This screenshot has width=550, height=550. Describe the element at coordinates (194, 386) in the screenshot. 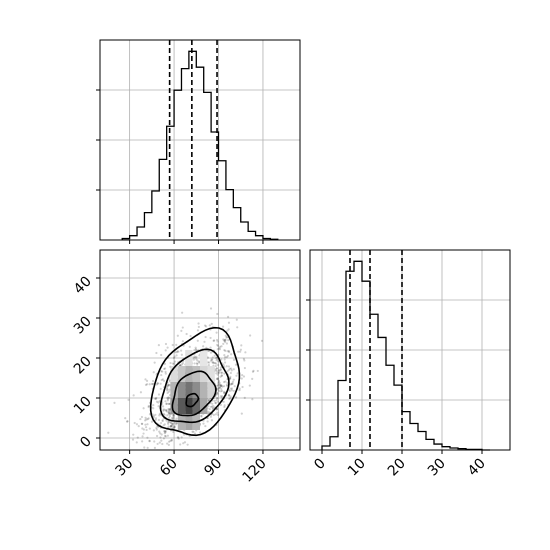

I see `density-contour` at that location.